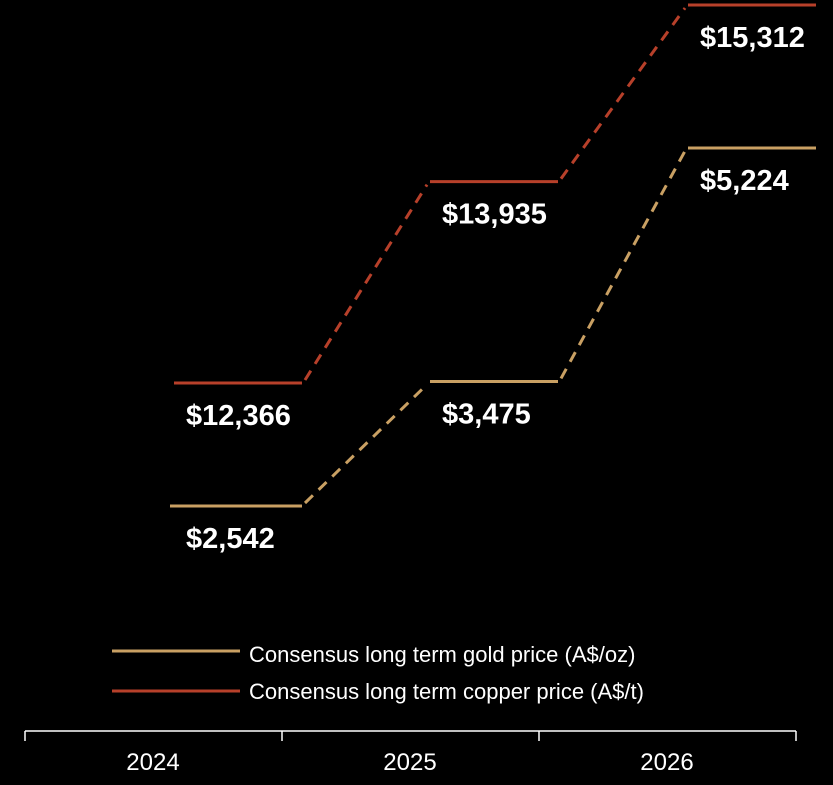 The height and width of the screenshot is (785, 833). What do you see at coordinates (230, 539) in the screenshot?
I see `gold-value-label-2024: $2,542` at bounding box center [230, 539].